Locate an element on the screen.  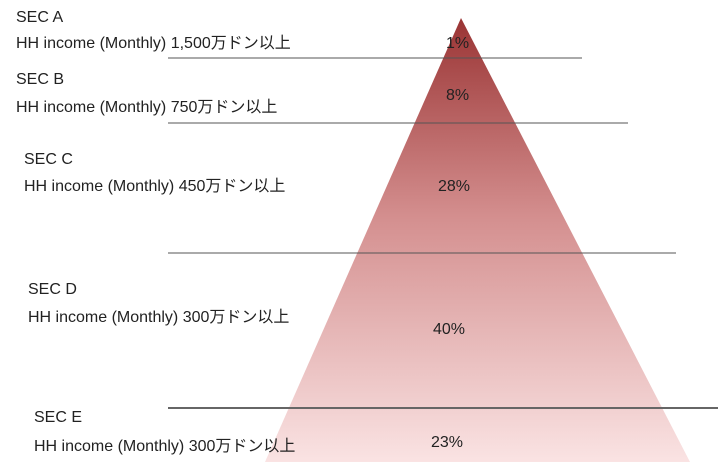
level-share: 8% is located at coordinates (457, 95).